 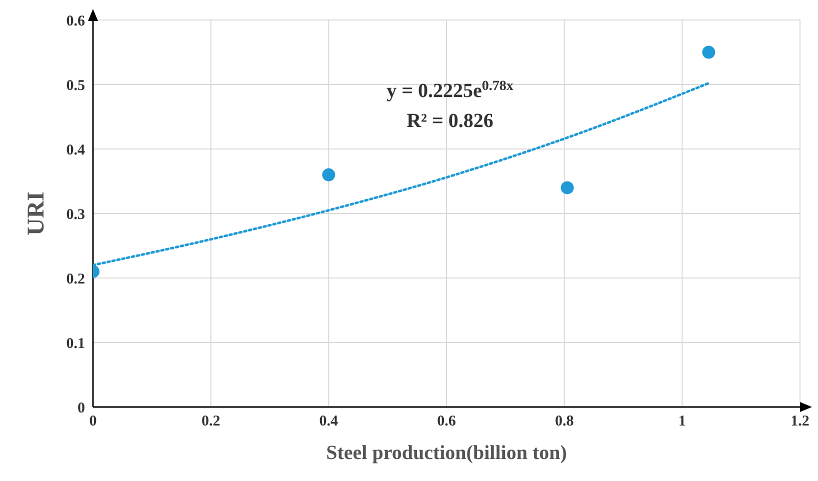 I want to click on y-axis-title: URI, so click(x=37, y=213).